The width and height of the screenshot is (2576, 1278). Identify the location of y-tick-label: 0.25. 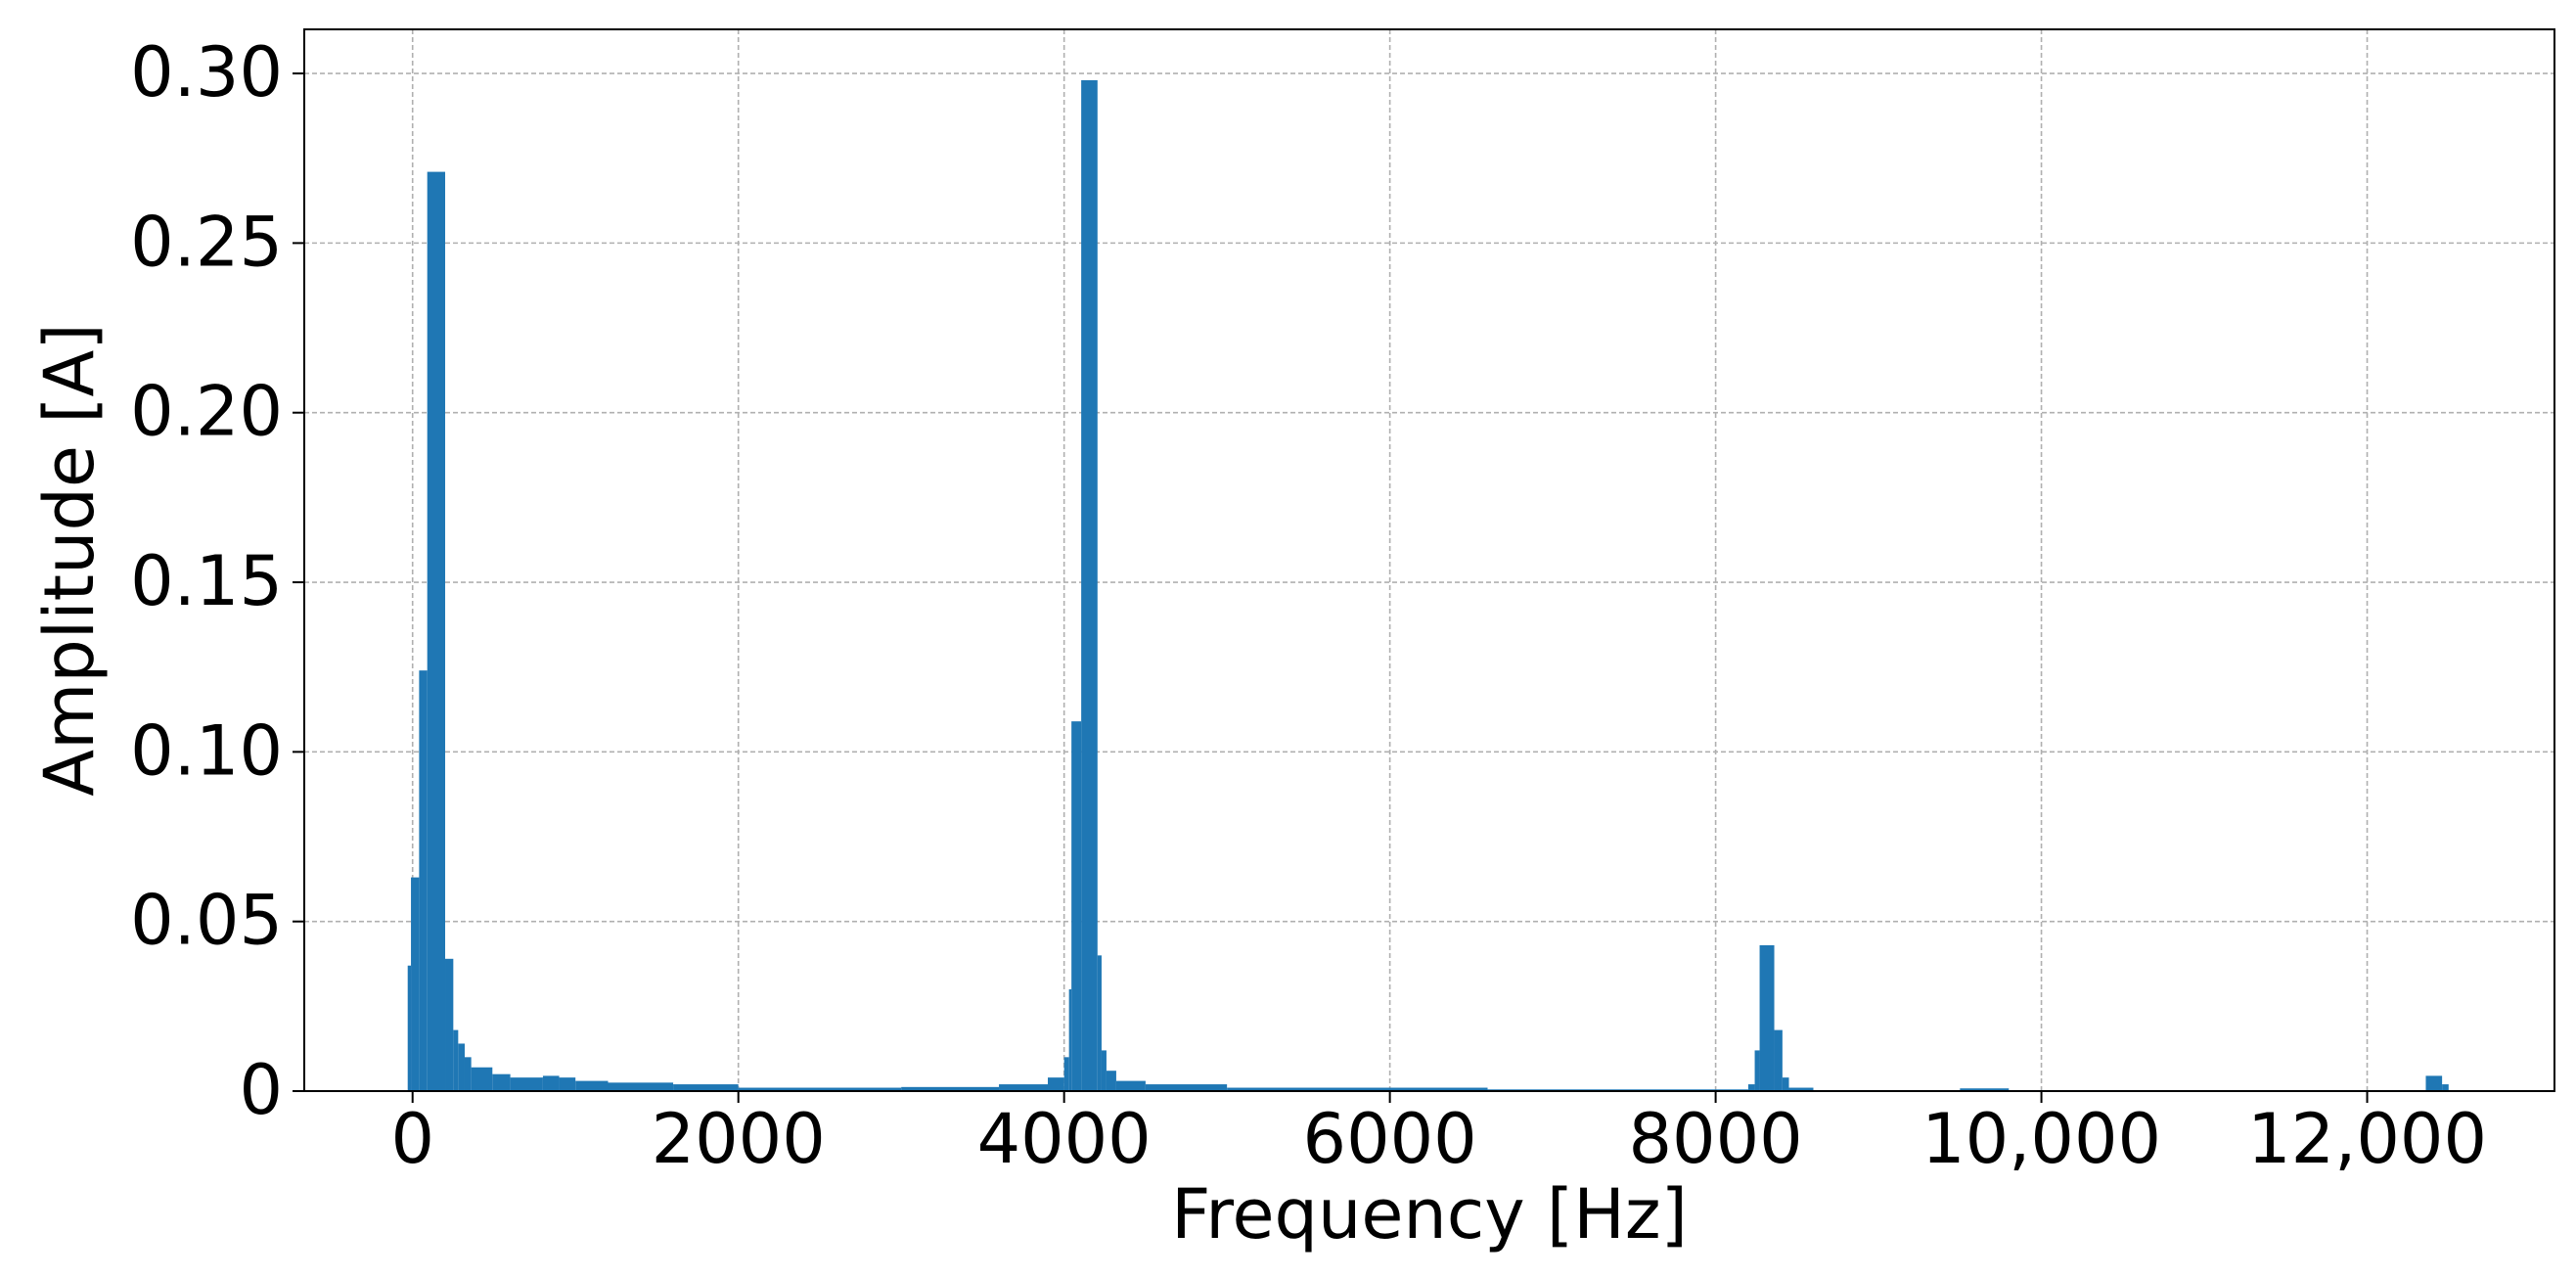
(206, 242).